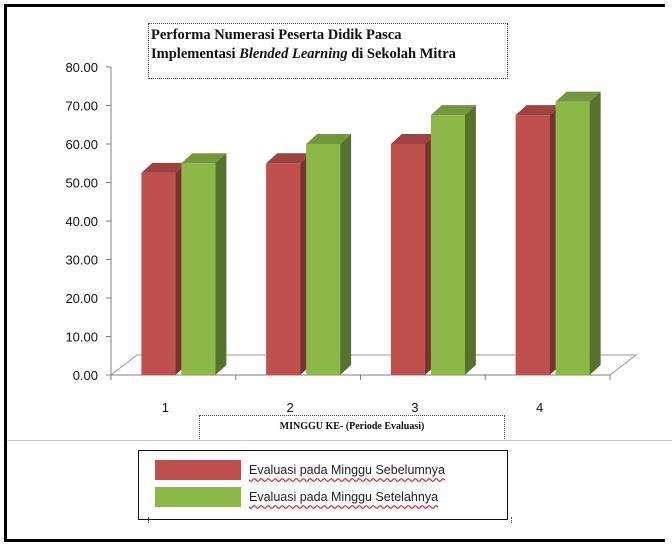 The image size is (672, 546). I want to click on y-tick-label: 70.00, so click(81, 106).